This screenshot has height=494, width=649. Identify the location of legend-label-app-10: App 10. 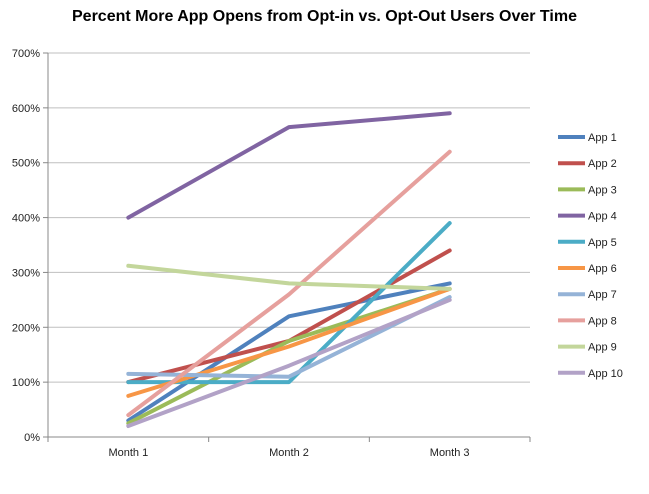
(605, 374).